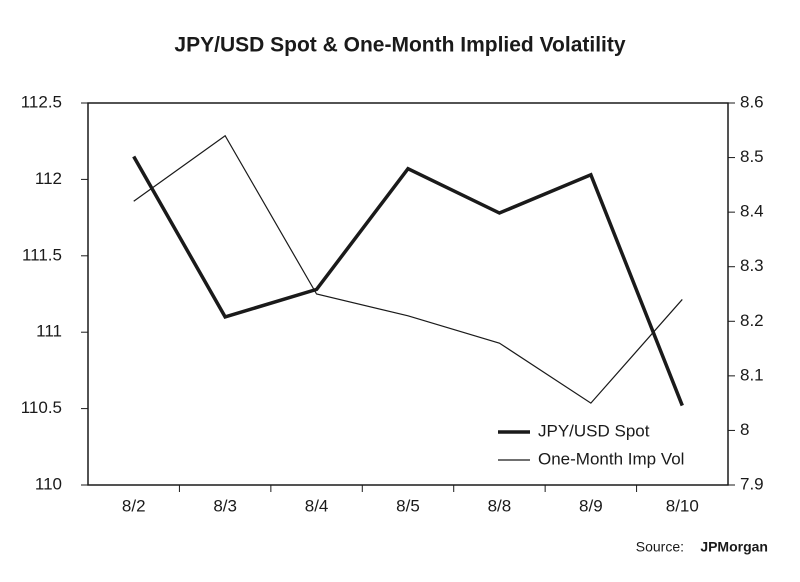 Image resolution: width=800 pixels, height=582 pixels. What do you see at coordinates (594, 430) in the screenshot?
I see `legend-label: JPY/USD Spot` at bounding box center [594, 430].